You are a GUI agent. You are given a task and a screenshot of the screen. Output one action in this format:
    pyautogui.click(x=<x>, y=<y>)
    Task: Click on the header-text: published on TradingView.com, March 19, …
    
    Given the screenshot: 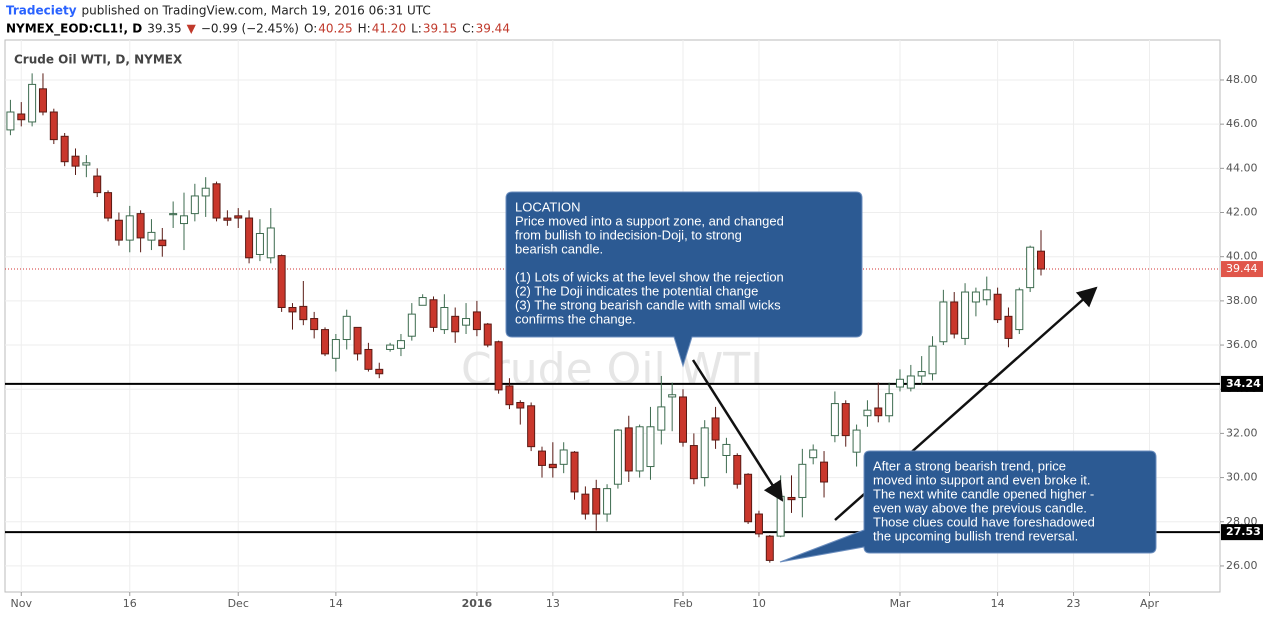 What is the action you would take?
    pyautogui.click(x=256, y=11)
    